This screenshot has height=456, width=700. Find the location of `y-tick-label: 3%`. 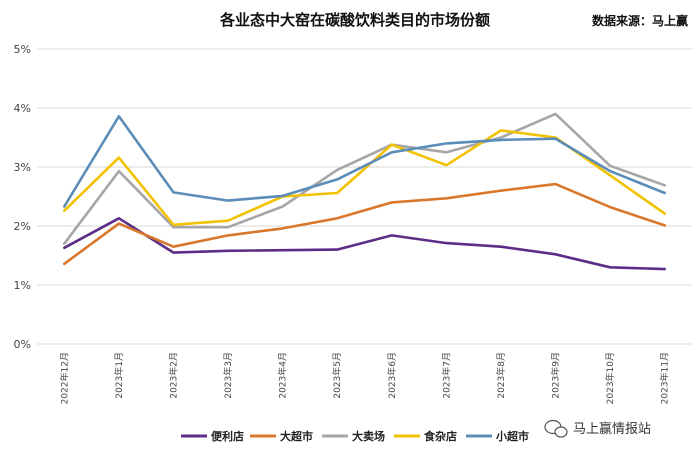

y-tick-label: 3% is located at coordinates (22, 167).